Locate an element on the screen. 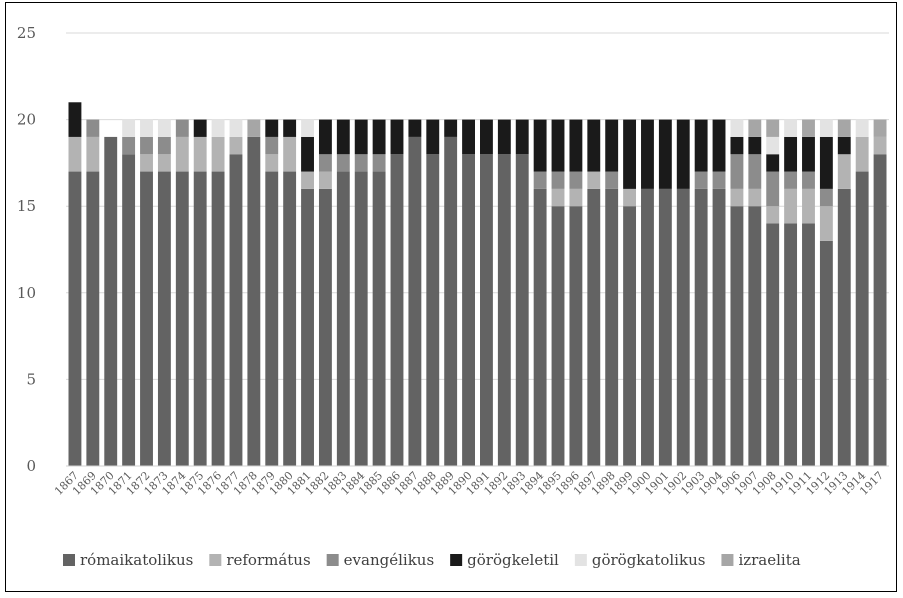  y-tick-label: 0 is located at coordinates (31, 466).